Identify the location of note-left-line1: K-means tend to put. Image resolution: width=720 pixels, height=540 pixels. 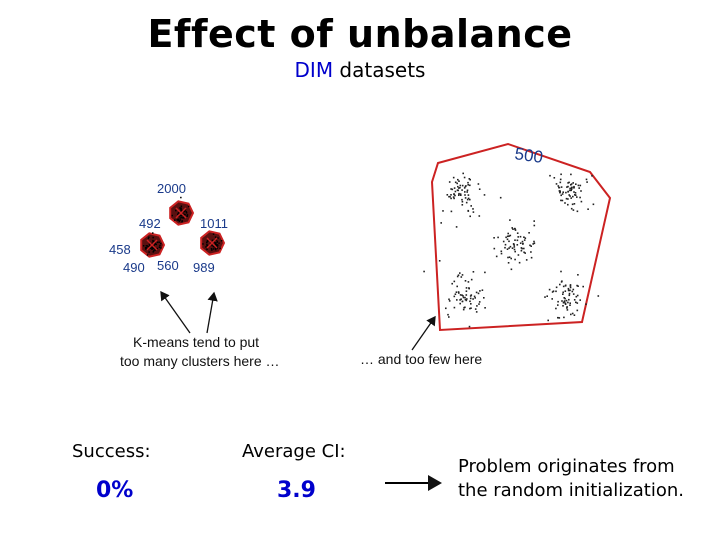
(196, 342).